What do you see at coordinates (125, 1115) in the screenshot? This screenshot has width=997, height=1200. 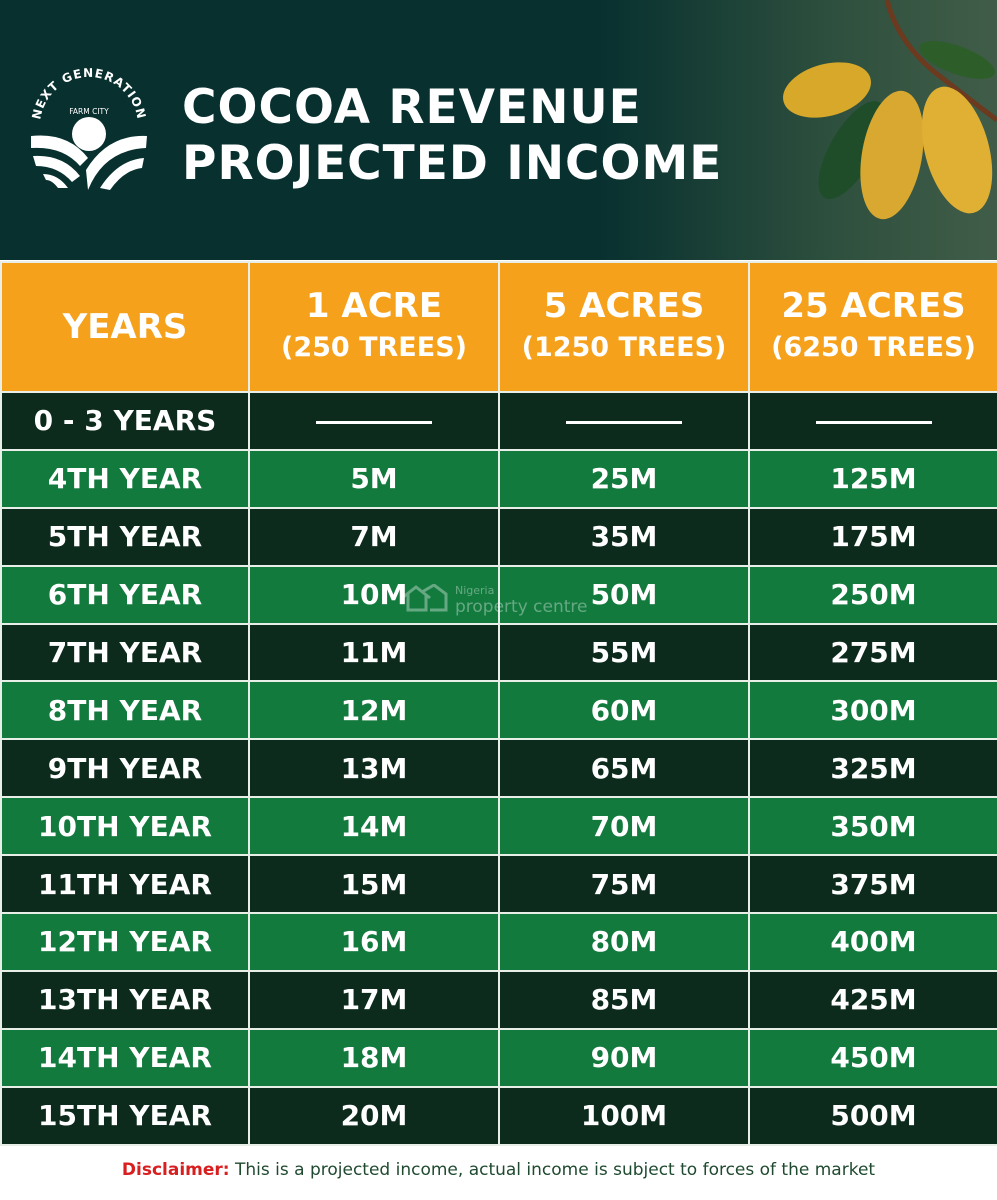 I see `year-cell: 15TH YEAR` at bounding box center [125, 1115].